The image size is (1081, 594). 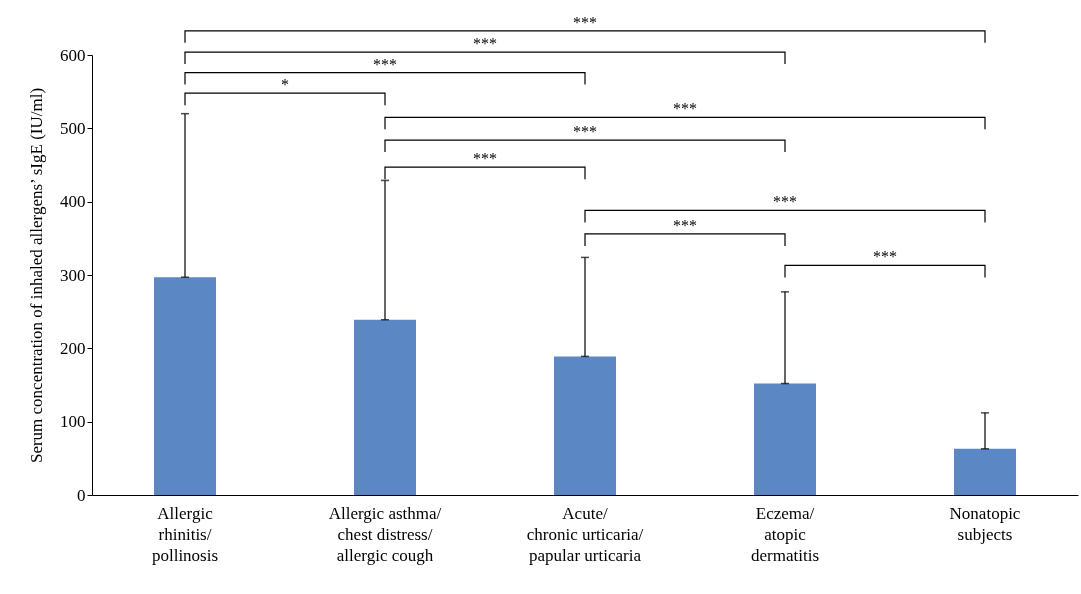 I want to click on annotation: *, so click(x=285, y=85).